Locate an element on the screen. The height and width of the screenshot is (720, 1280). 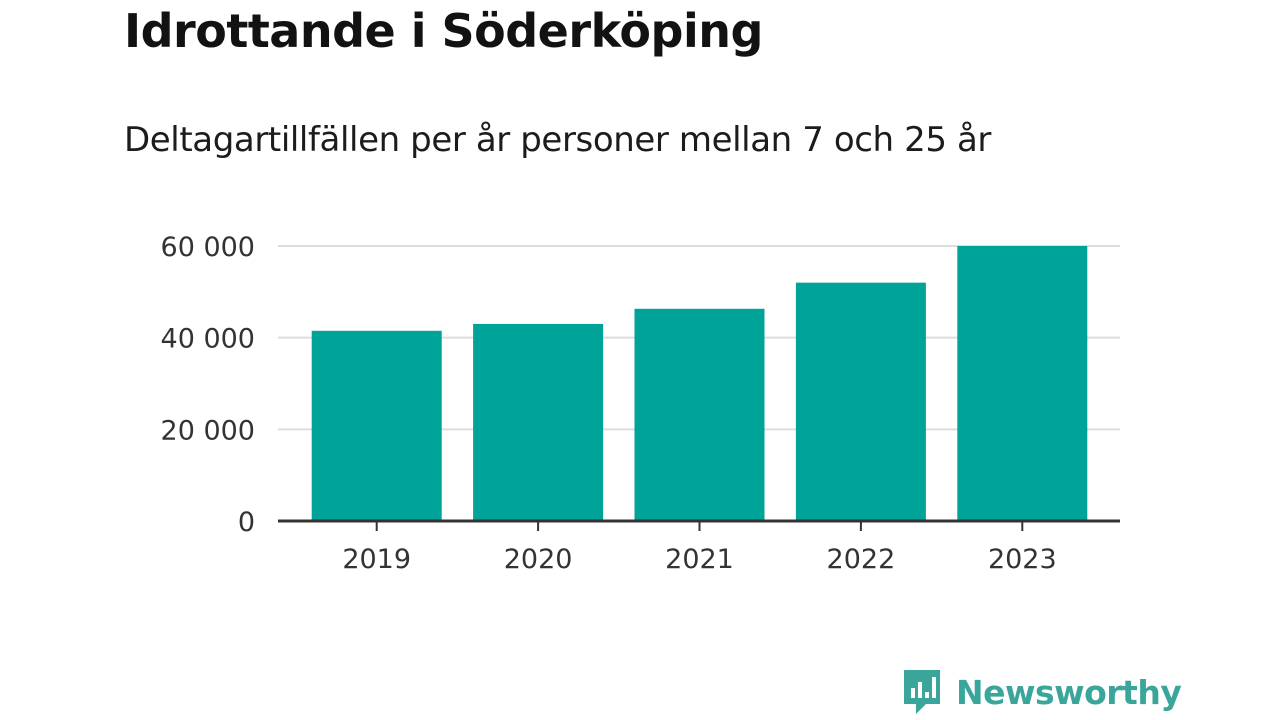
x-tick-label: 2022 is located at coordinates (861, 559).